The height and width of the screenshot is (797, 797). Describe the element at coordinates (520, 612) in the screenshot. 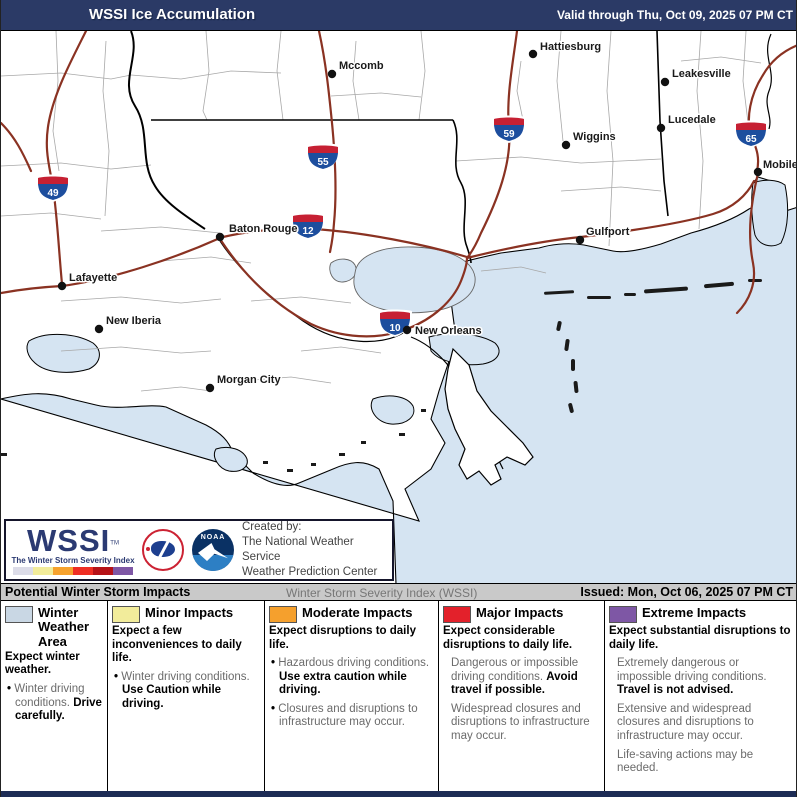

I see `legend-title: Major Impacts` at that location.